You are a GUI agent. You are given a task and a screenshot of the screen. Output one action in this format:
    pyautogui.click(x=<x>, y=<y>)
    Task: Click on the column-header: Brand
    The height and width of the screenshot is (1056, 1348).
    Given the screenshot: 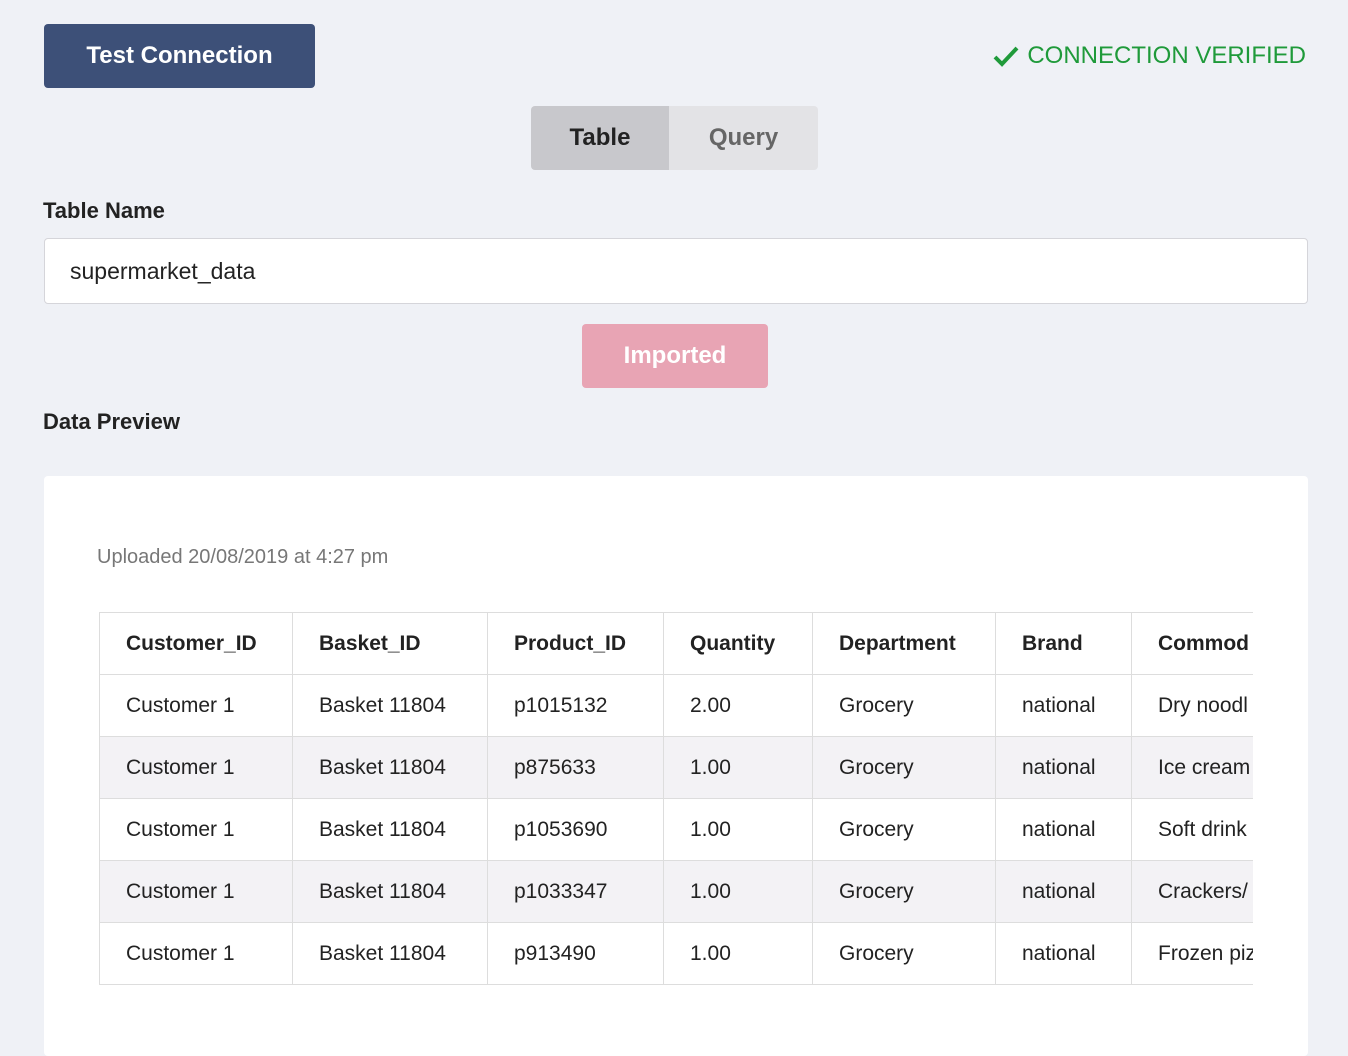 What is the action you would take?
    pyautogui.click(x=1063, y=643)
    